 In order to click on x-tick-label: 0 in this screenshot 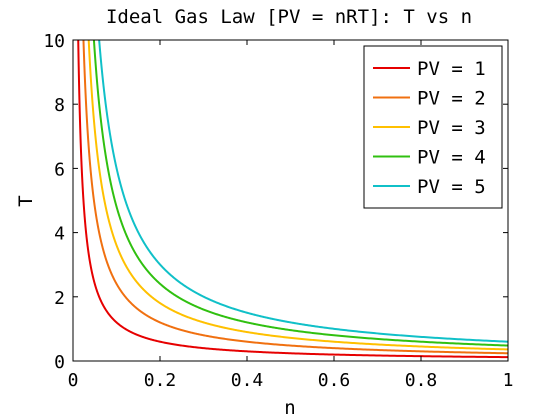, I will do `click(73, 380)`.